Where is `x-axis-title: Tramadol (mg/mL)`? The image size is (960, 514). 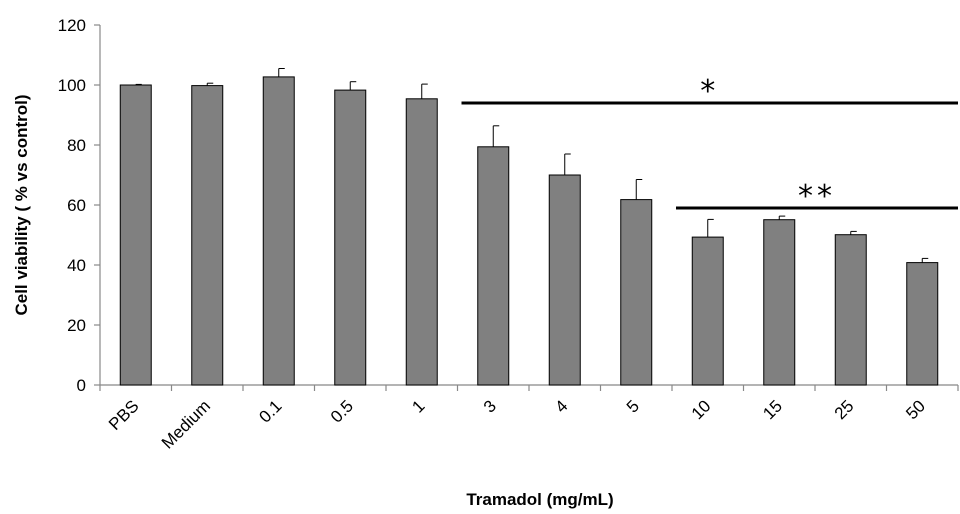 x-axis-title: Tramadol (mg/mL) is located at coordinates (539, 499).